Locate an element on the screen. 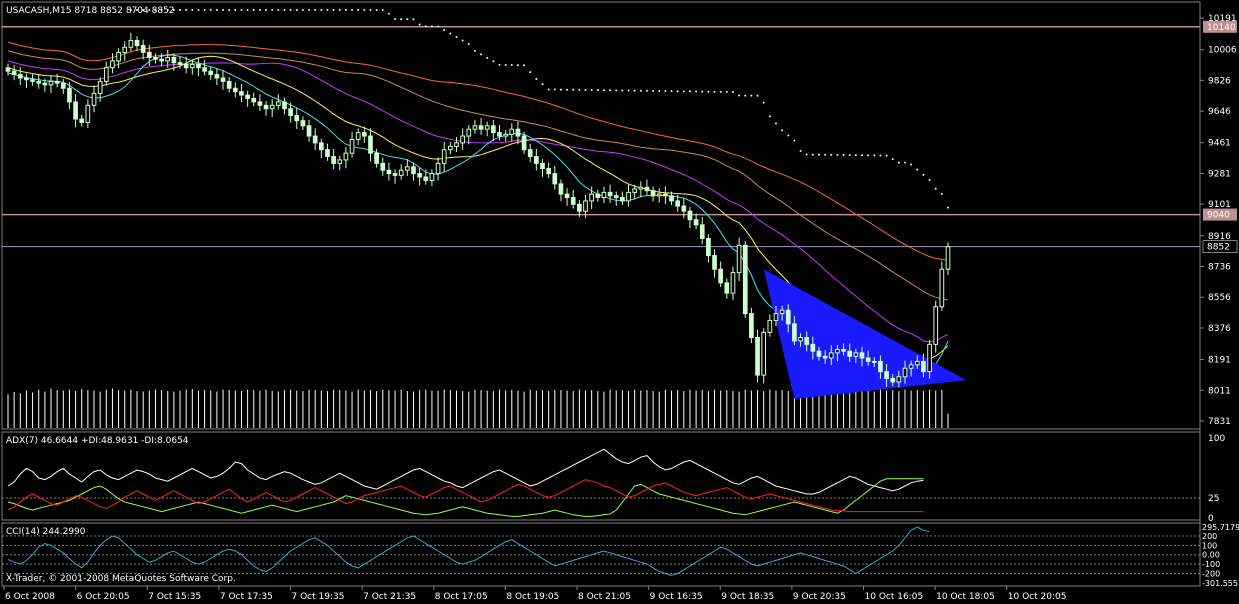 This screenshot has width=1239, height=604. adx-header: ADX(7) 46.6644 +DI:48.9631 -DI:8.0654 is located at coordinates (97, 441).